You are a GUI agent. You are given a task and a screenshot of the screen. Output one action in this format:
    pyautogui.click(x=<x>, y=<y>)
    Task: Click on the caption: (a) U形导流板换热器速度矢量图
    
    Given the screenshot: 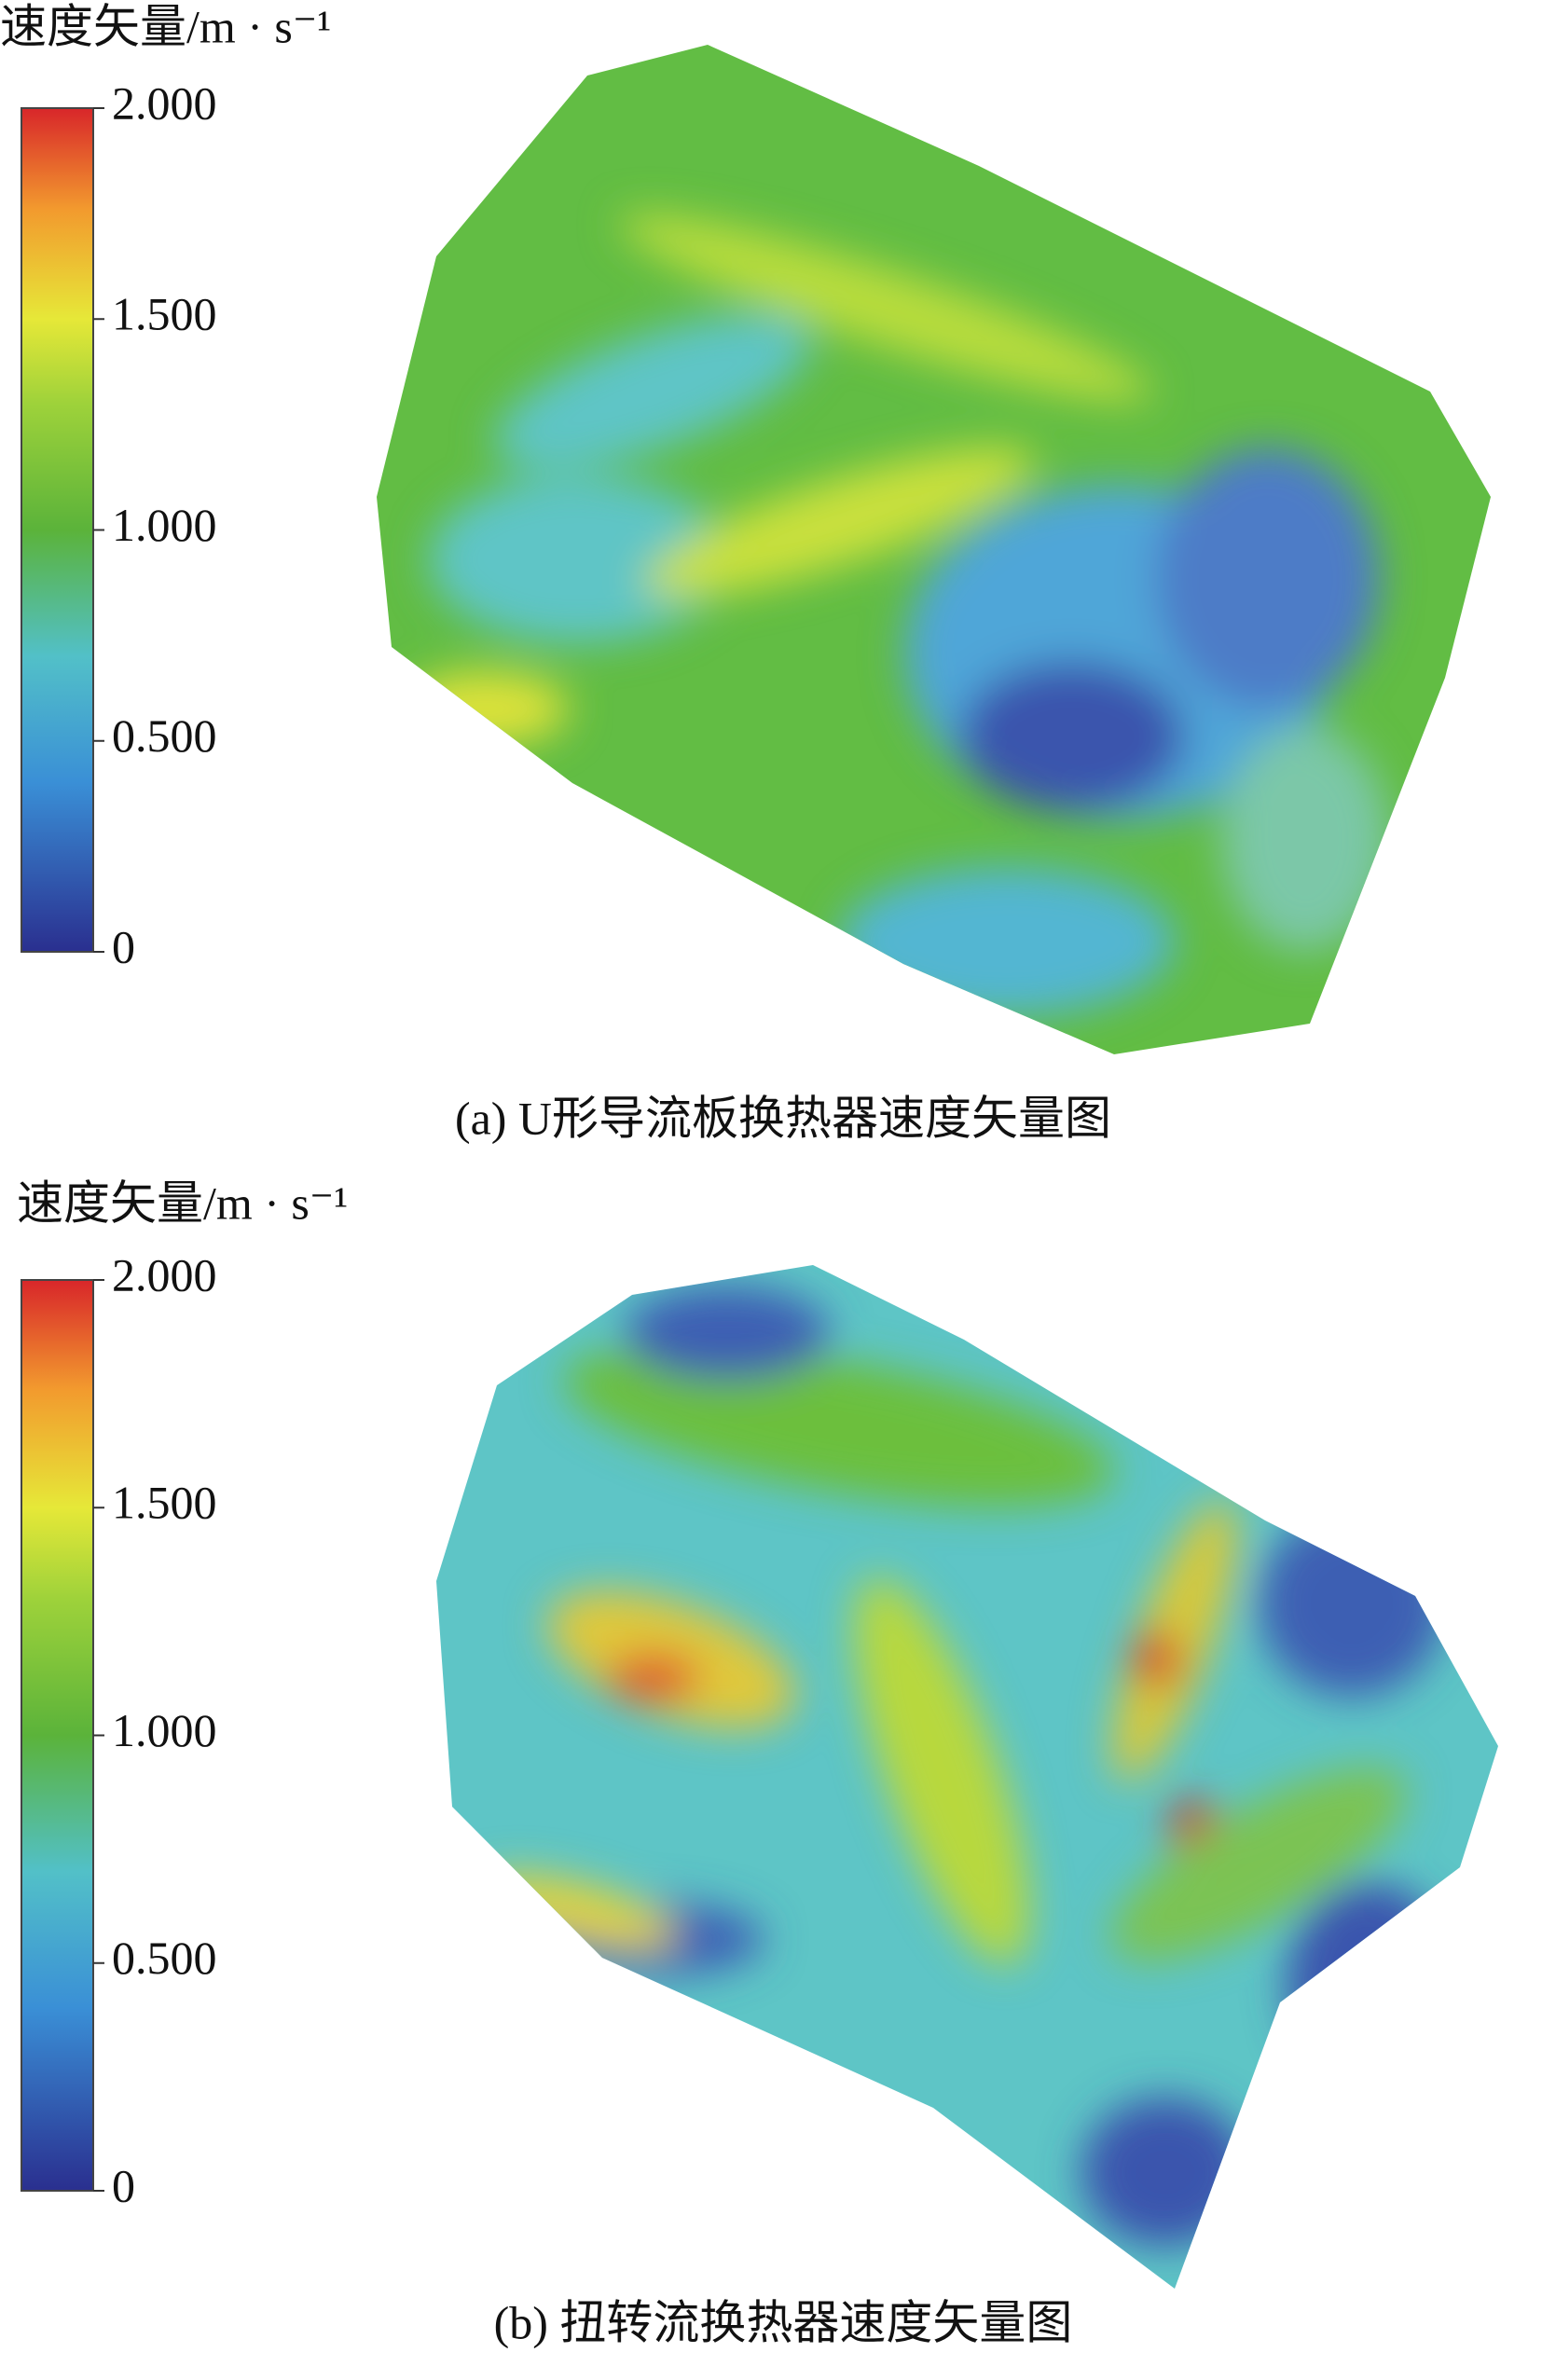 What is the action you would take?
    pyautogui.click(x=783, y=1118)
    